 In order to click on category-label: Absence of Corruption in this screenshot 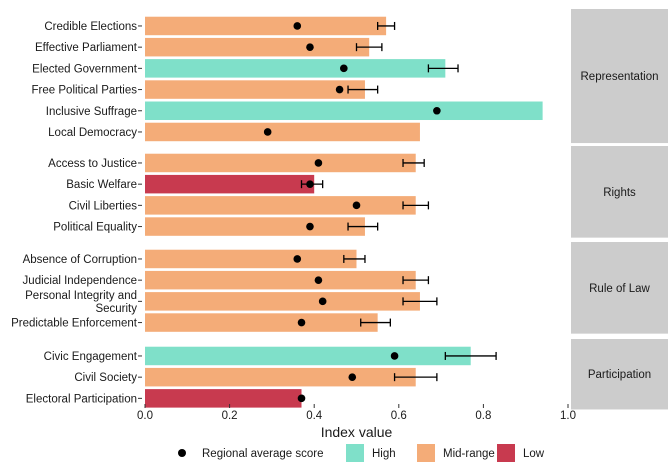, I will do `click(80, 260)`.